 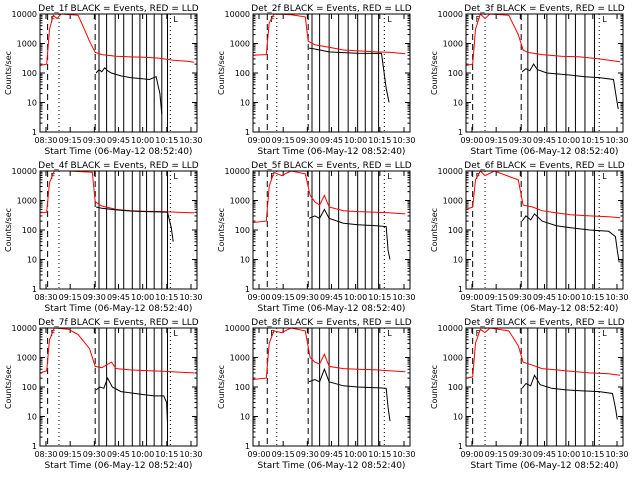 I want to click on panel-title: Det_7f BLACK = Events, RED = LLD, so click(x=118, y=323).